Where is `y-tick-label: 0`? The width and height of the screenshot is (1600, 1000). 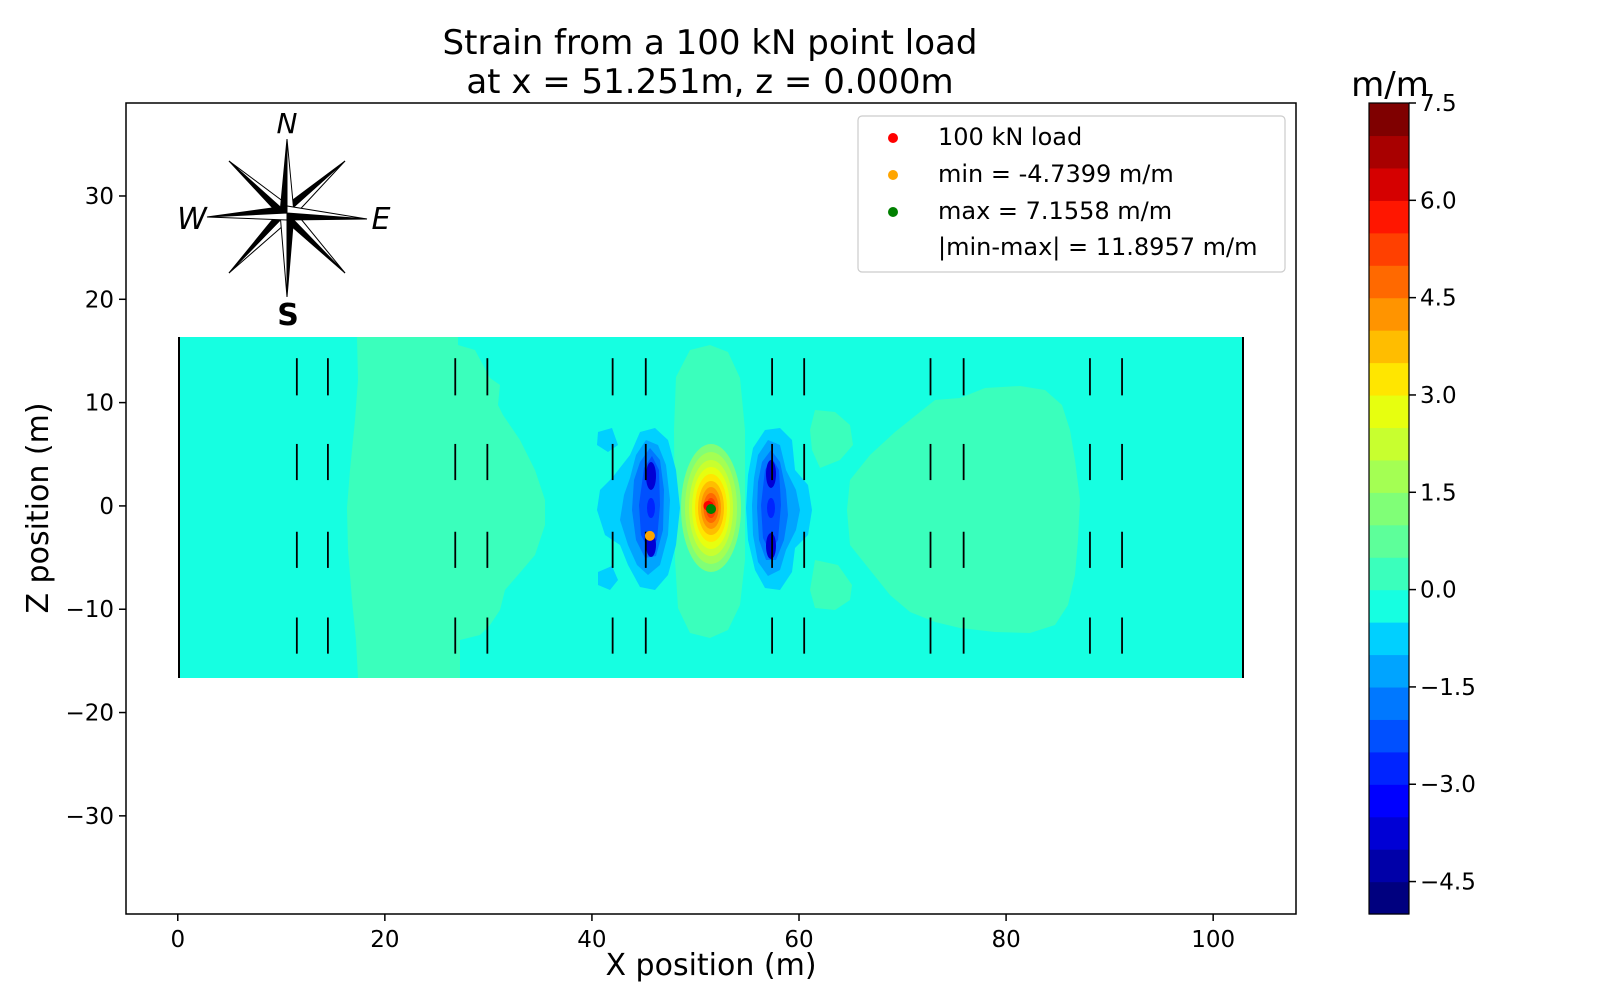
y-tick-label: 0 is located at coordinates (106, 507).